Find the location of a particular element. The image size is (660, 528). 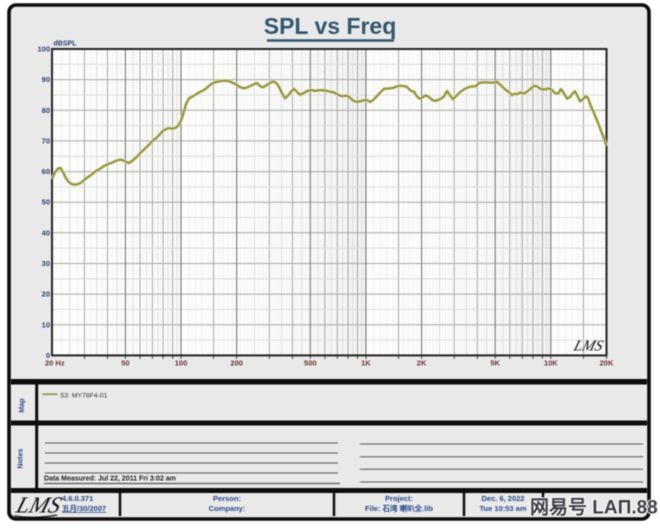

svg-text:Data Measured: Jul 22, 2011 F: Data Measured: Jul 22, 2011 Fri 3:02 am is located at coordinates (110, 479).